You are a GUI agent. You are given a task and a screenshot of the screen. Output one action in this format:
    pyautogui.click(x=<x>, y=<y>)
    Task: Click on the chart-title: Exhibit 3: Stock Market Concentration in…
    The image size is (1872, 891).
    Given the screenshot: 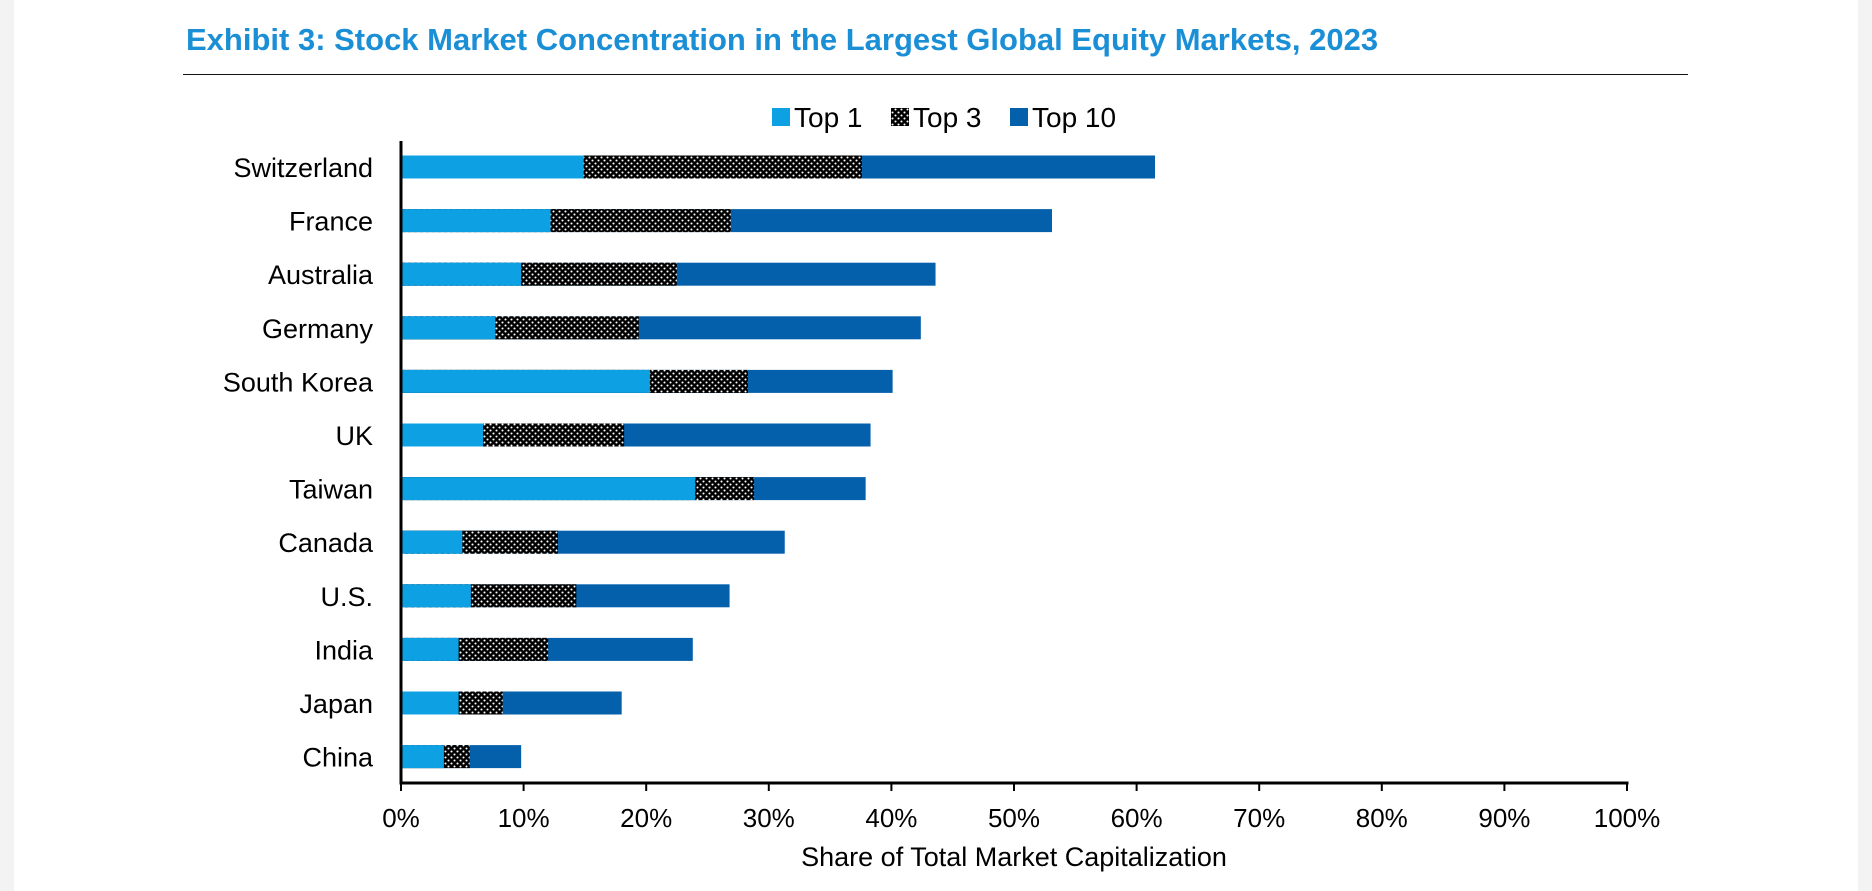 What is the action you would take?
    pyautogui.click(x=782, y=39)
    